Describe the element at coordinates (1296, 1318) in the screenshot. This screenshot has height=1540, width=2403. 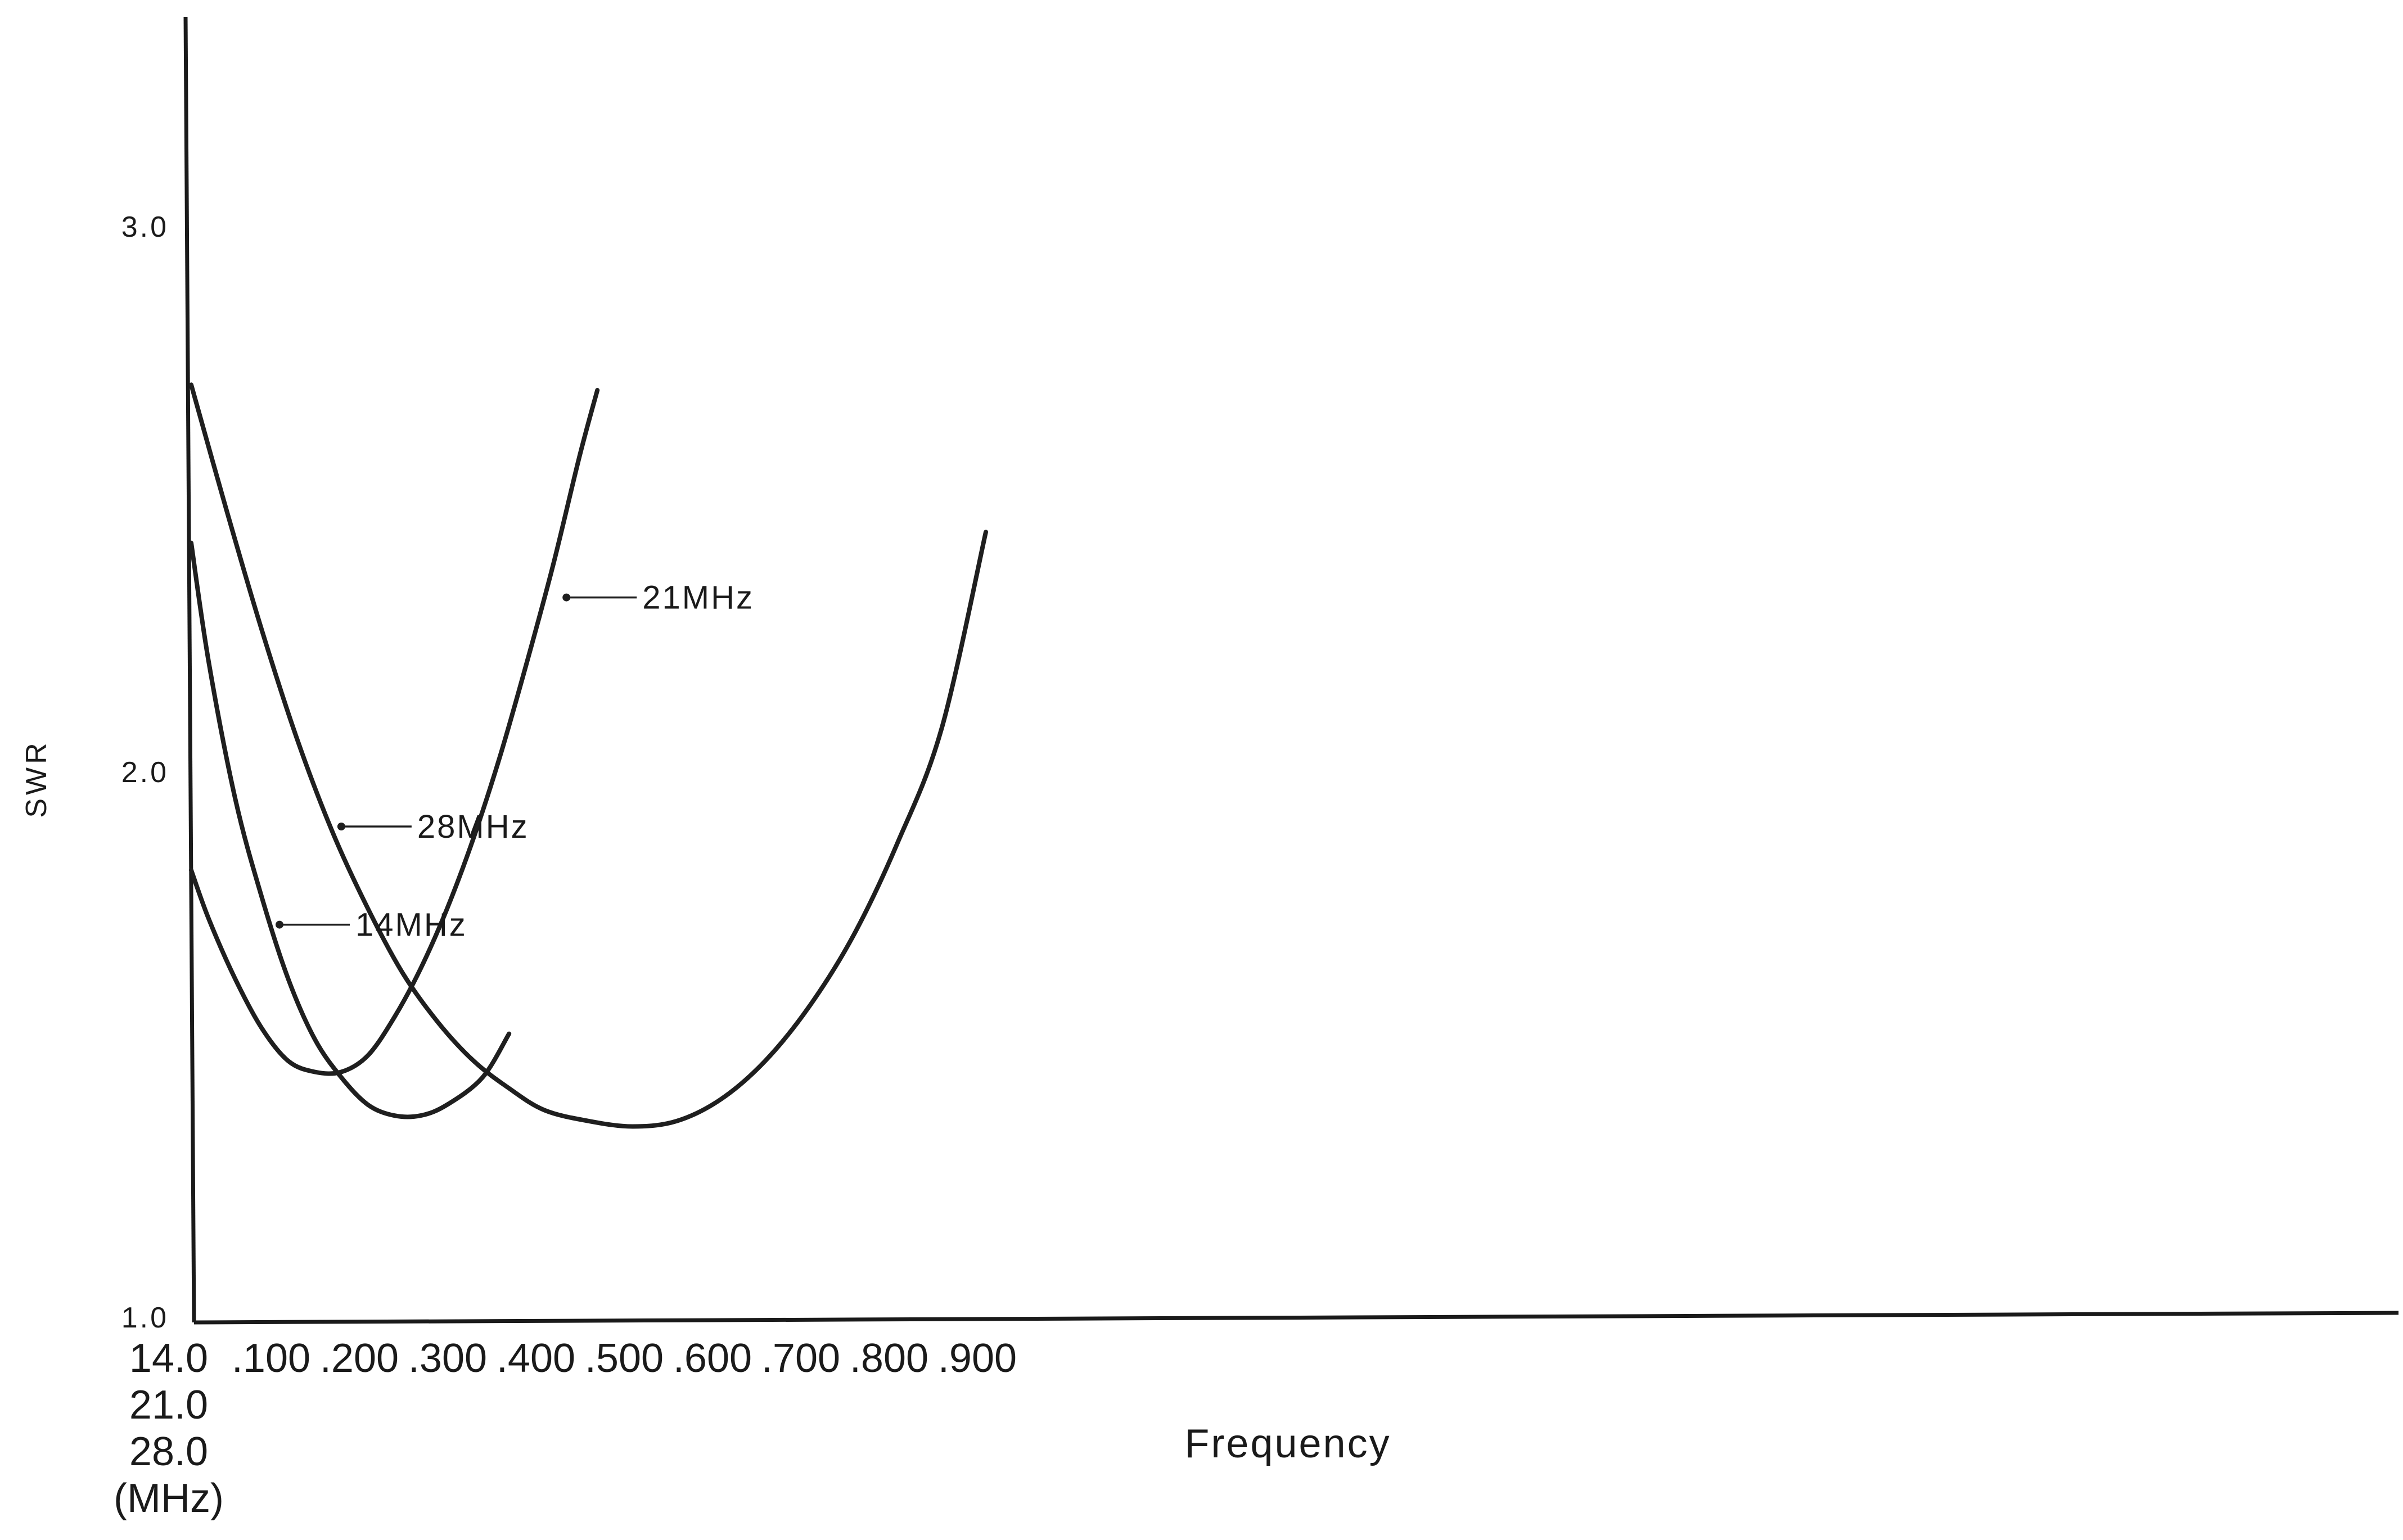
I see `x-axis-line` at that location.